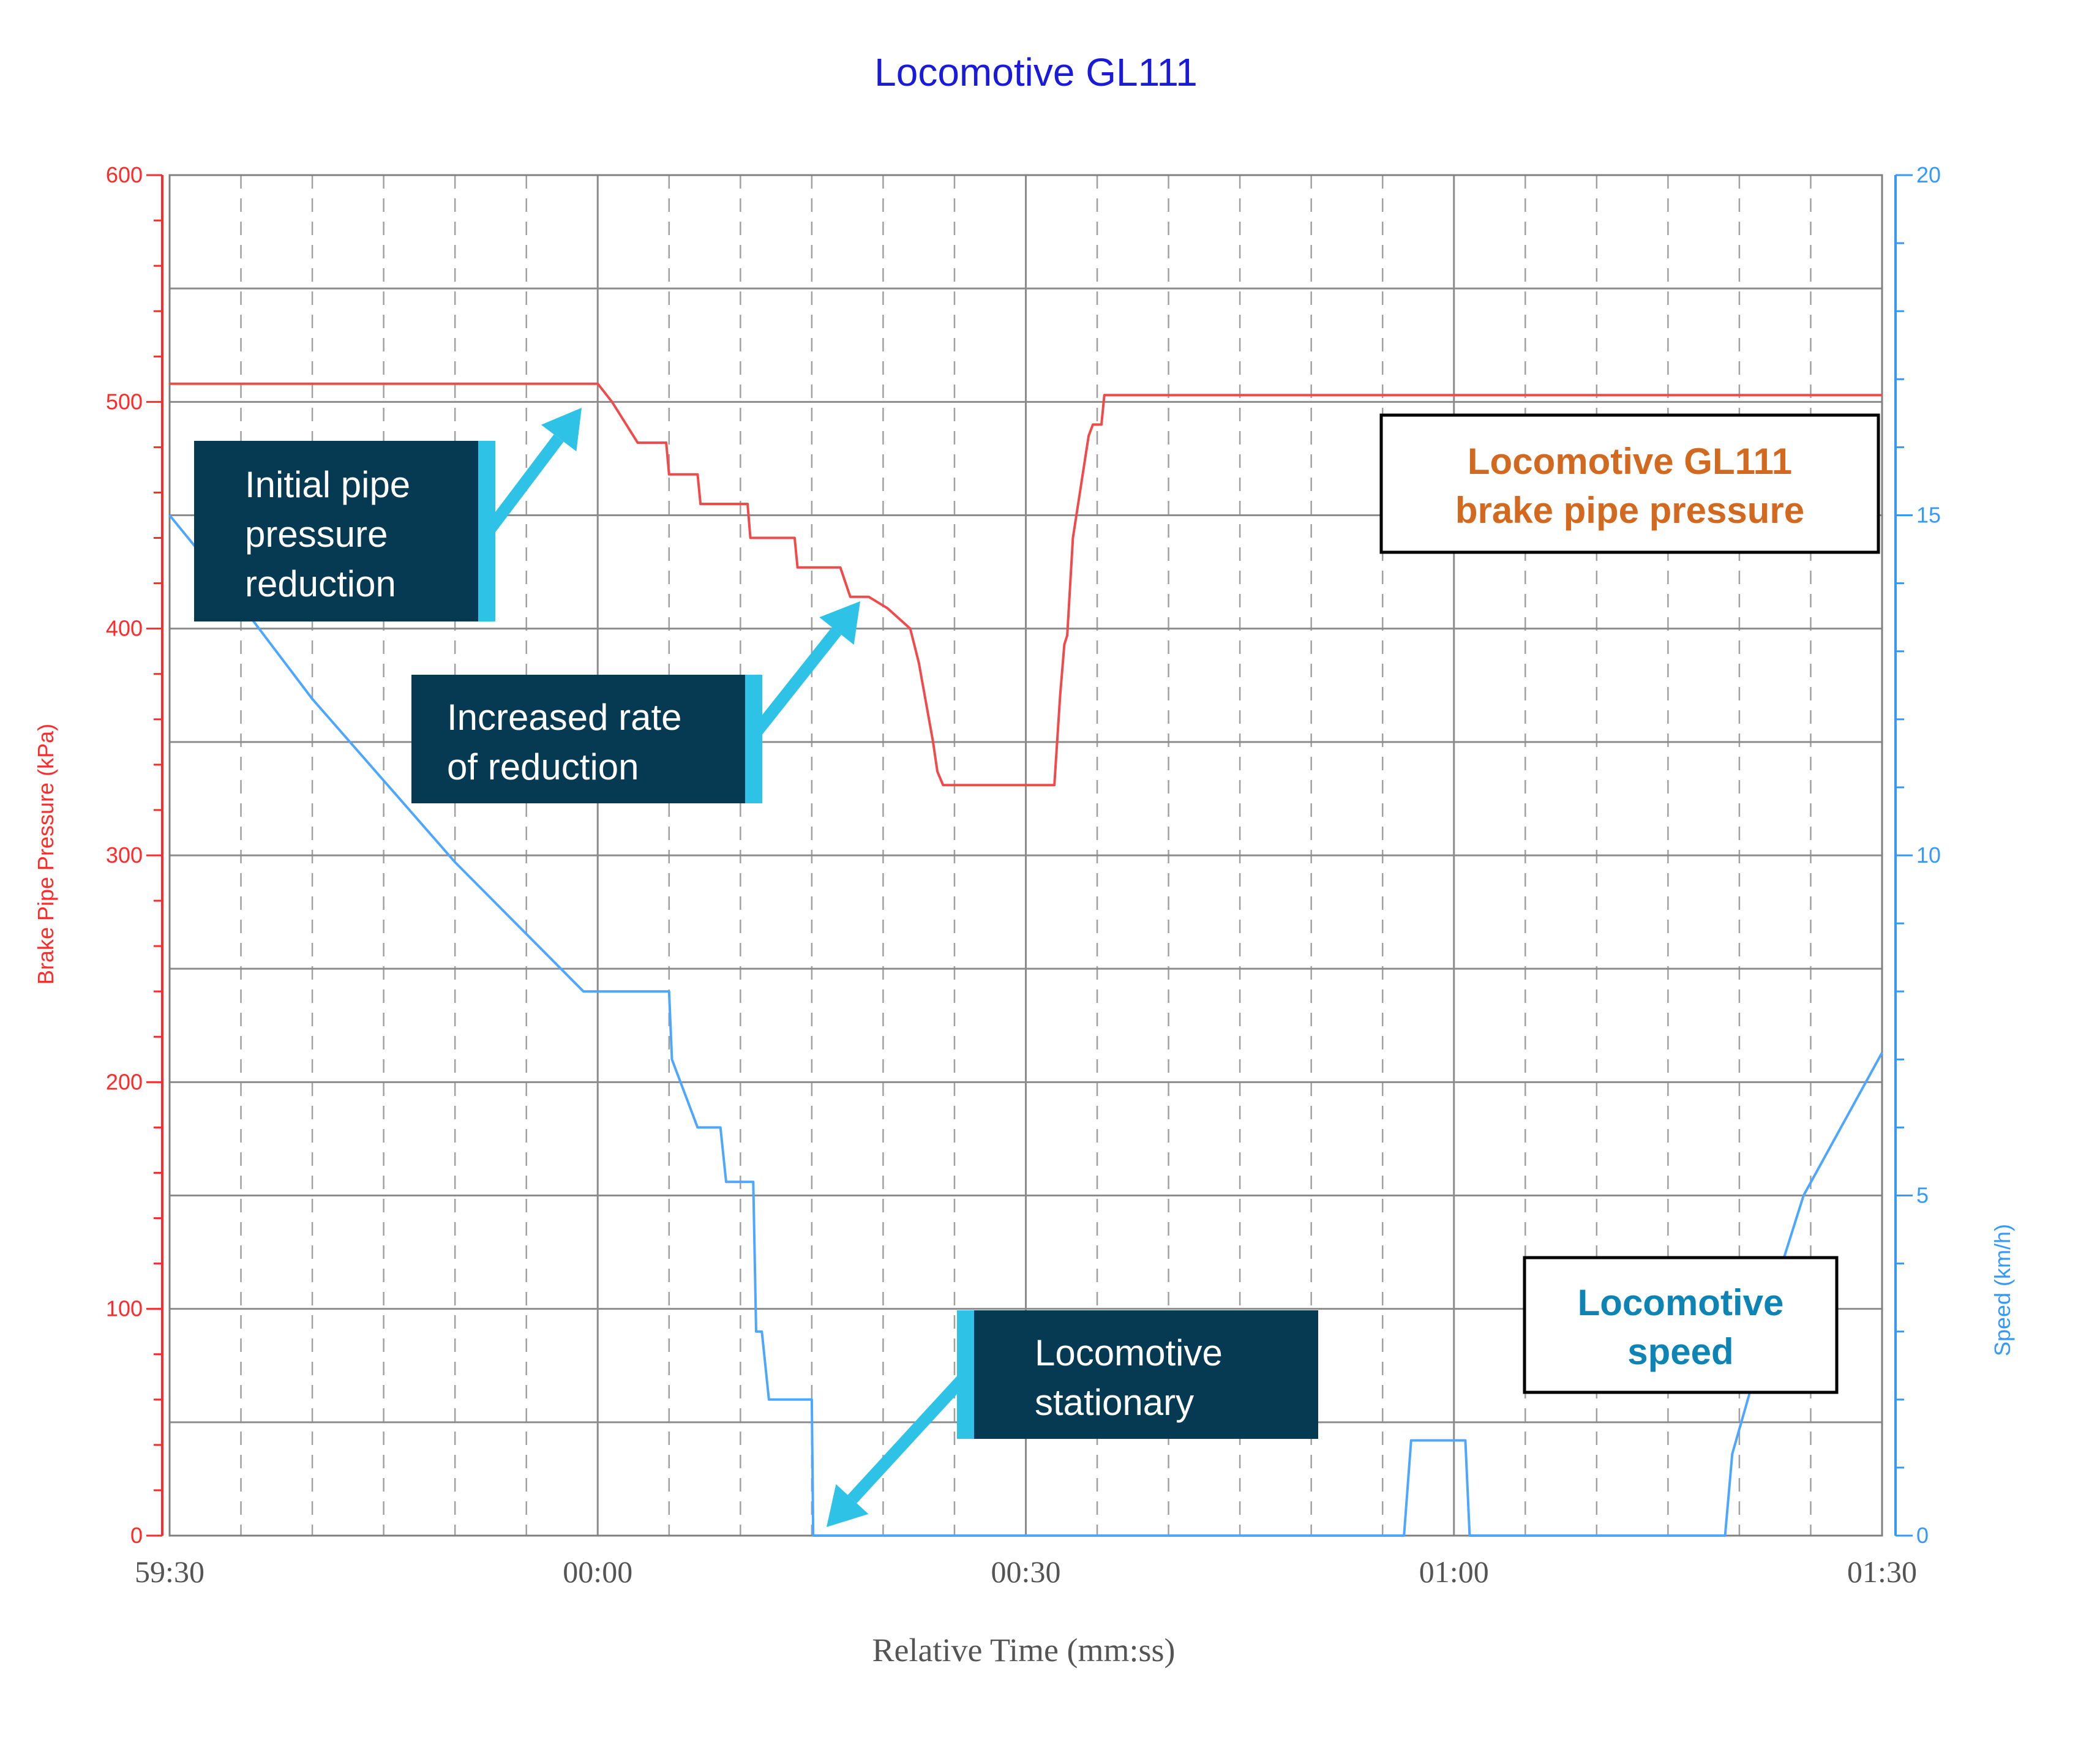 The height and width of the screenshot is (1764, 2089). I want to click on callout-arrowhead-stationary, so click(848, 1505).